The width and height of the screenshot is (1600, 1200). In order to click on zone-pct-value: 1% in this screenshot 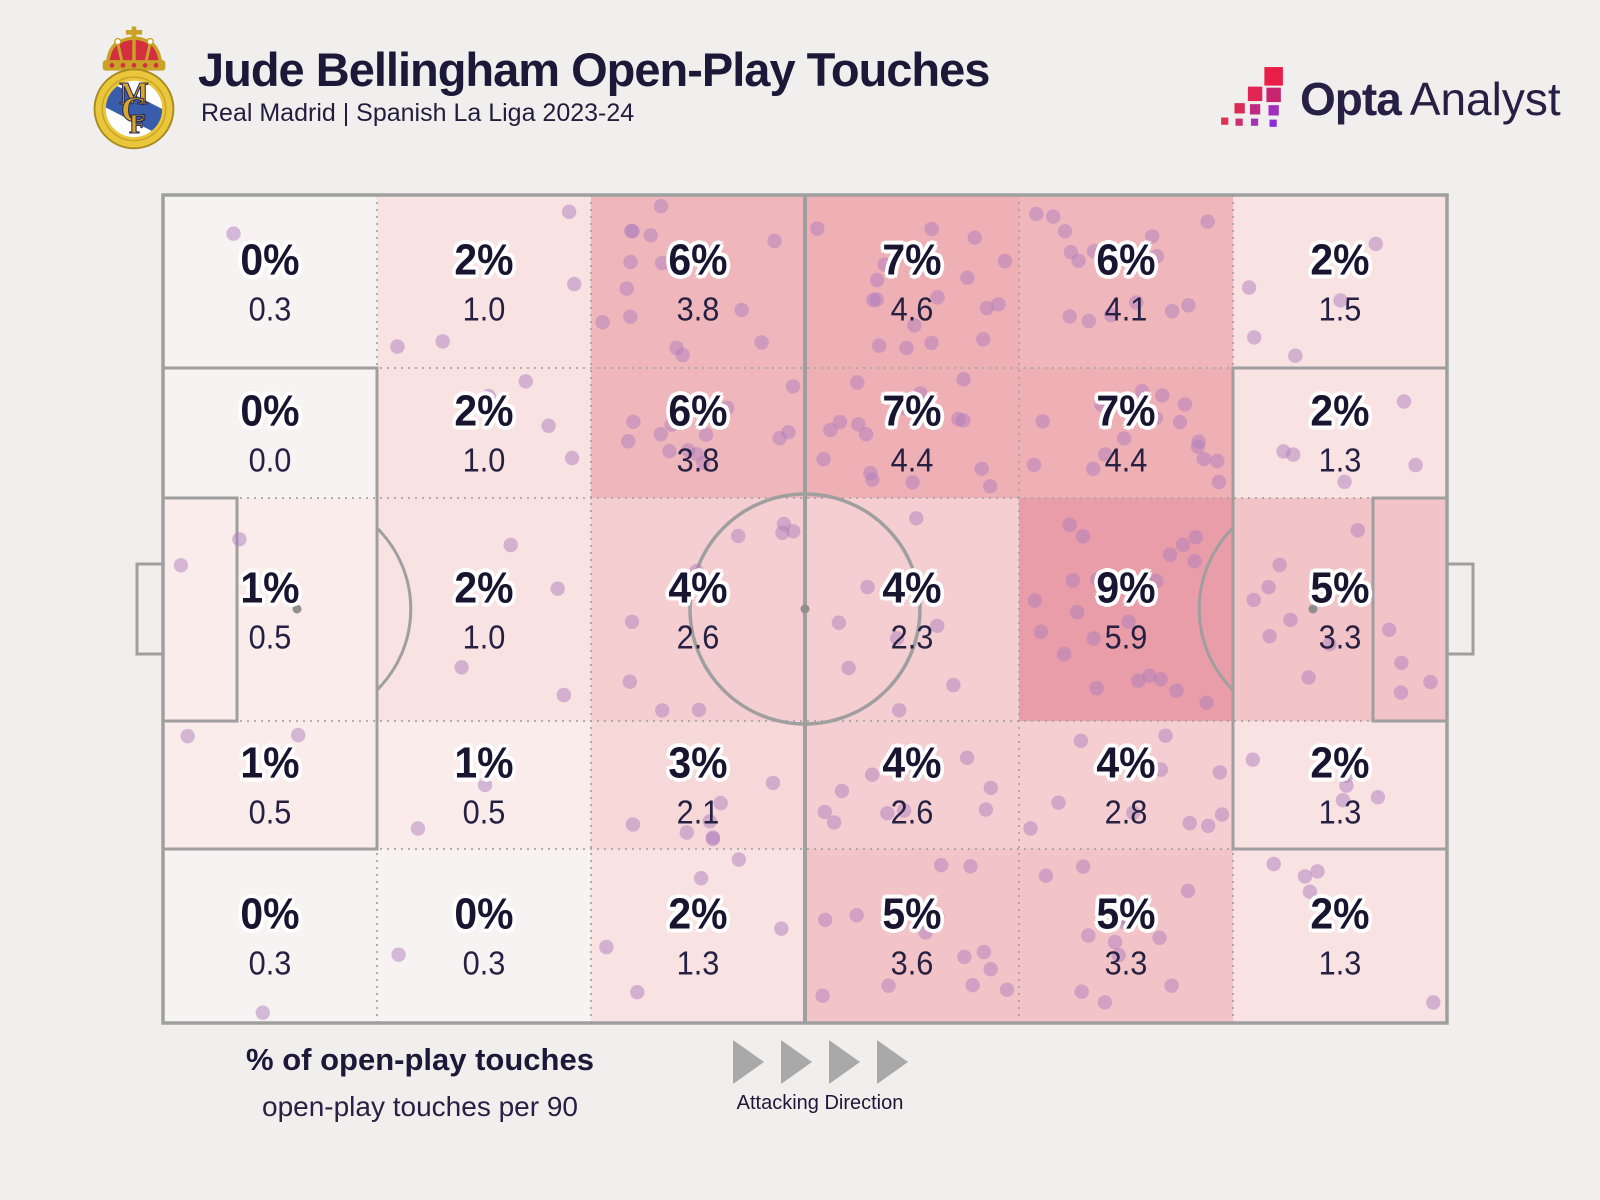, I will do `click(270, 763)`.